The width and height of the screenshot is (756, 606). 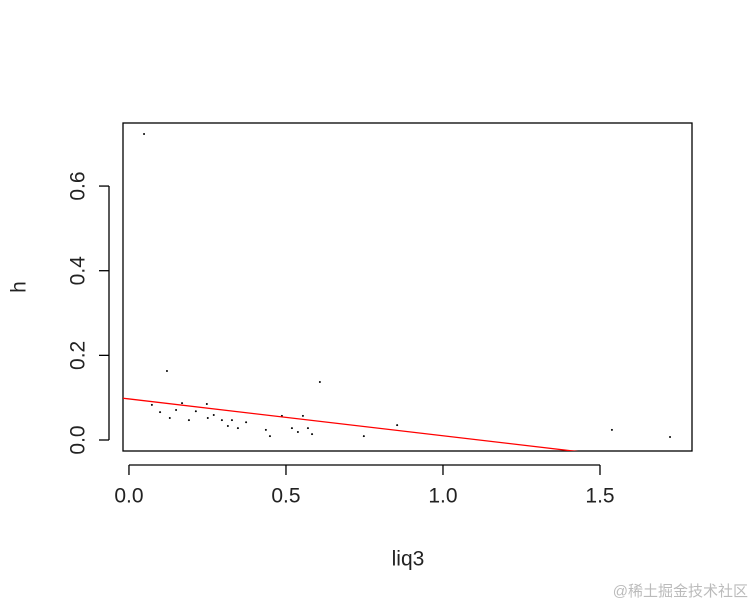 I want to click on x-tick-label: 0.0, so click(x=128, y=496).